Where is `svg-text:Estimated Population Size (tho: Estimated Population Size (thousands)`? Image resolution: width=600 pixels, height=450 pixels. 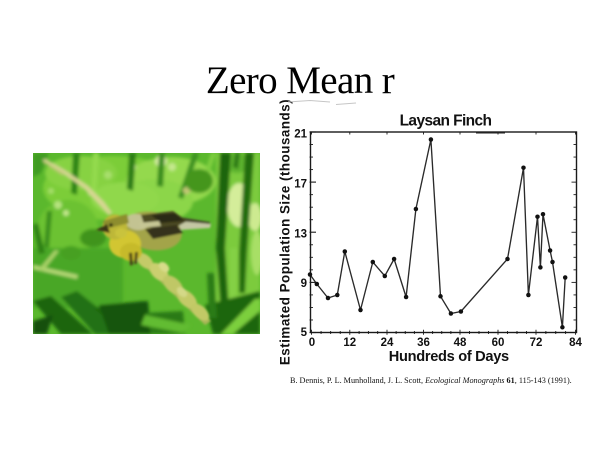 svg-text:Estimated Population Size (tho: Estimated Population Size (thousands) is located at coordinates (285, 232).